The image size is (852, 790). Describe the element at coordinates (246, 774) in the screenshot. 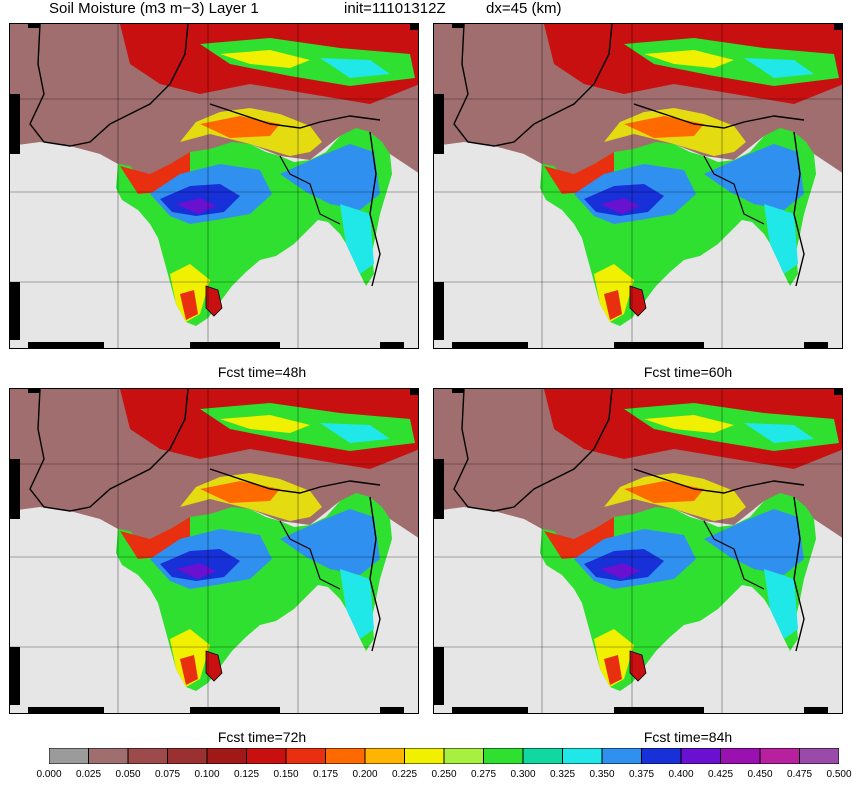

I see `colorbar-tick-label: 0.125` at that location.